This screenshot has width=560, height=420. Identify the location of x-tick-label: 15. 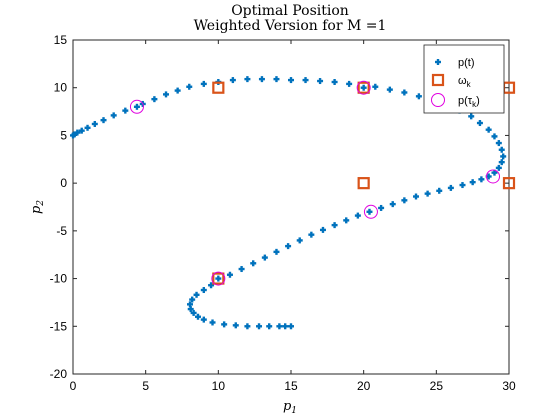
(291, 386).